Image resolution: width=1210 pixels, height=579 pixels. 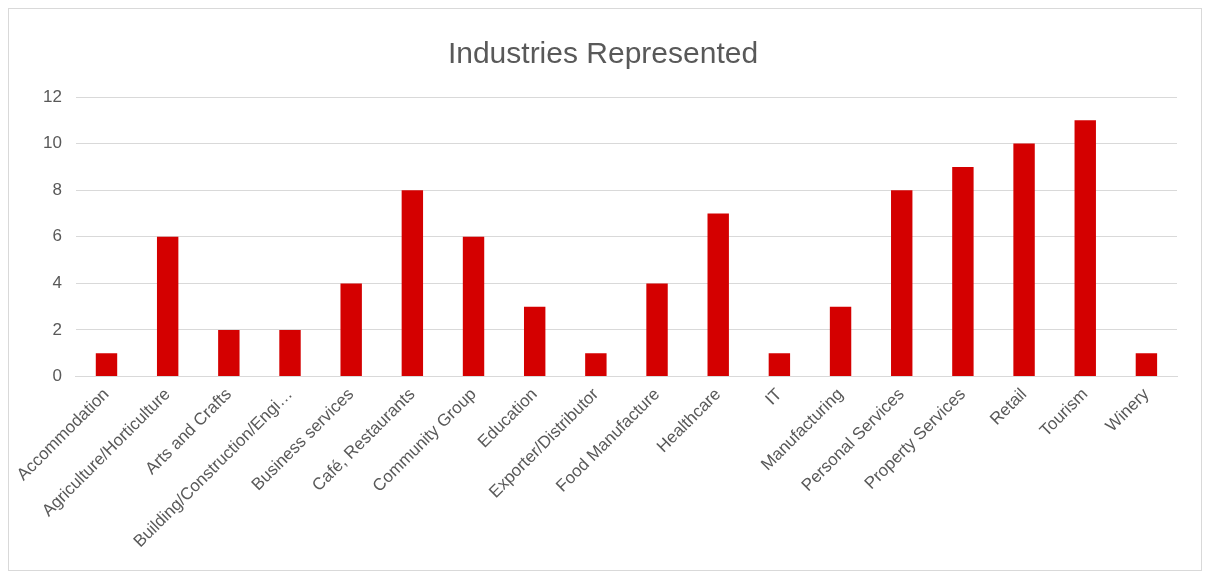 I want to click on y-tick-label: 8, so click(x=57, y=189).